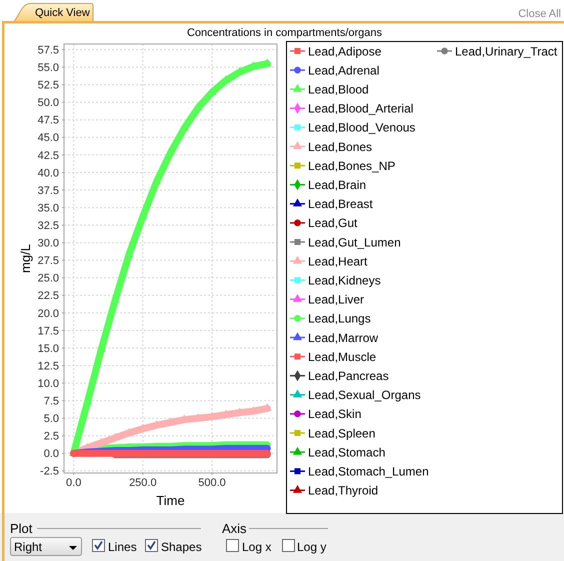 This screenshot has width=564, height=561. Describe the element at coordinates (354, 242) in the screenshot. I see `legend-label: Lead,Gut_Lumen` at that location.